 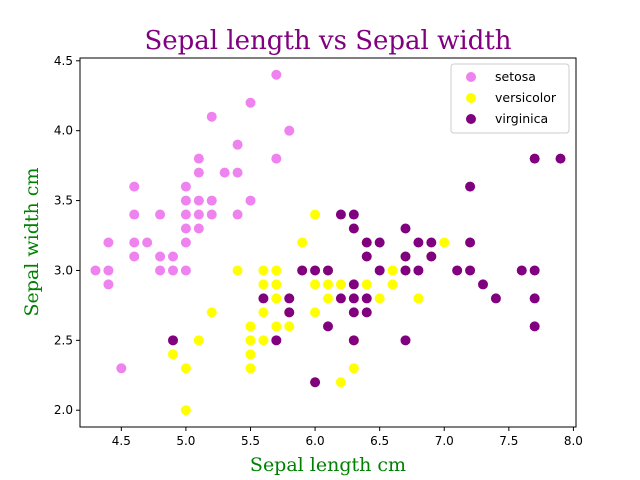 What do you see at coordinates (63, 270) in the screenshot?
I see `y-tick-label: 3.0` at bounding box center [63, 270].